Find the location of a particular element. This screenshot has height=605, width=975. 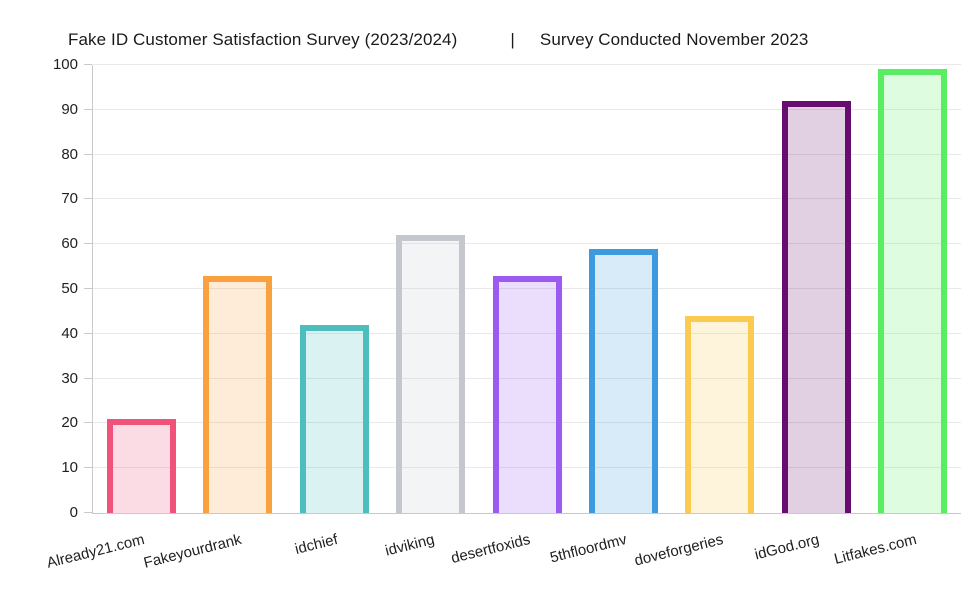

bar-doveforgeries is located at coordinates (720, 414).